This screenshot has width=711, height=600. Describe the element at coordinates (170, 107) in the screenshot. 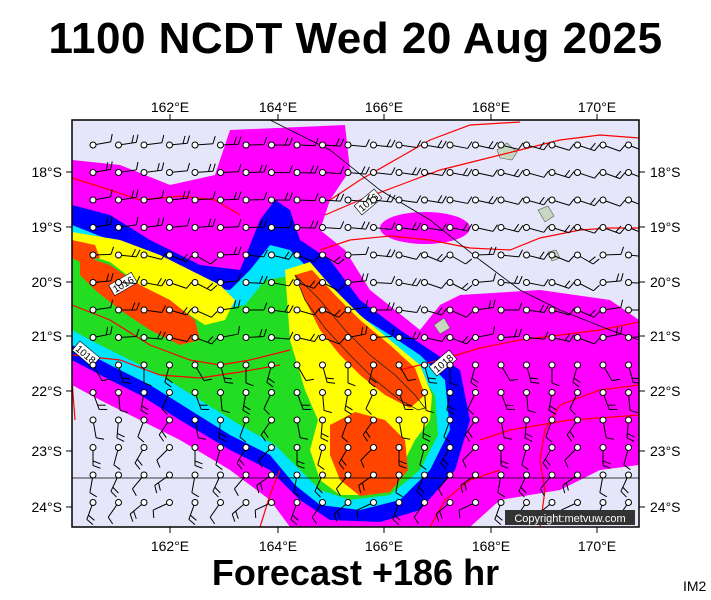

I see `lon-label: 162°E` at that location.